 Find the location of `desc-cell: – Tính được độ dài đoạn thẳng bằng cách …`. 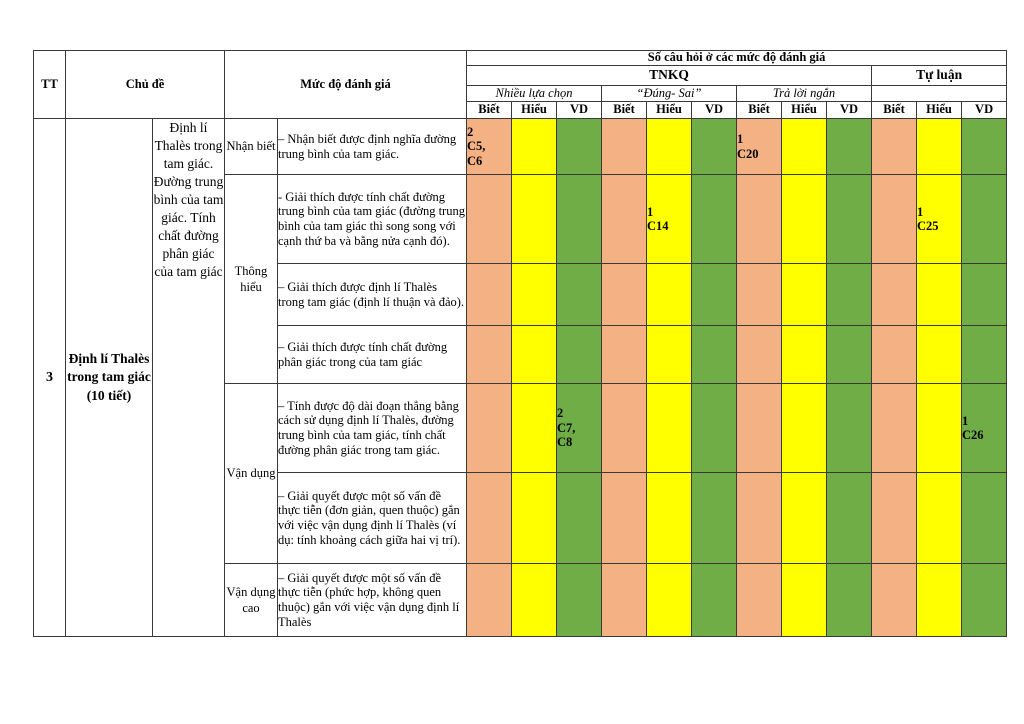

desc-cell: – Tính được độ dài đoạn thẳng bằng cách … is located at coordinates (372, 428).